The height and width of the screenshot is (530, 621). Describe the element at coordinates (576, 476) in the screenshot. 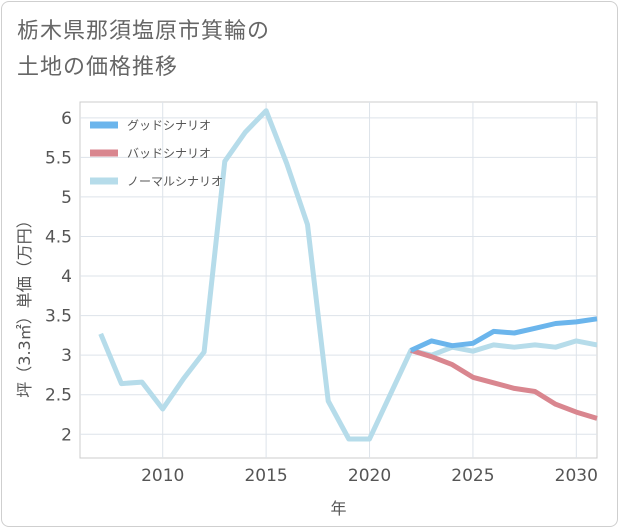

I see `x-tick-label: 2030` at that location.